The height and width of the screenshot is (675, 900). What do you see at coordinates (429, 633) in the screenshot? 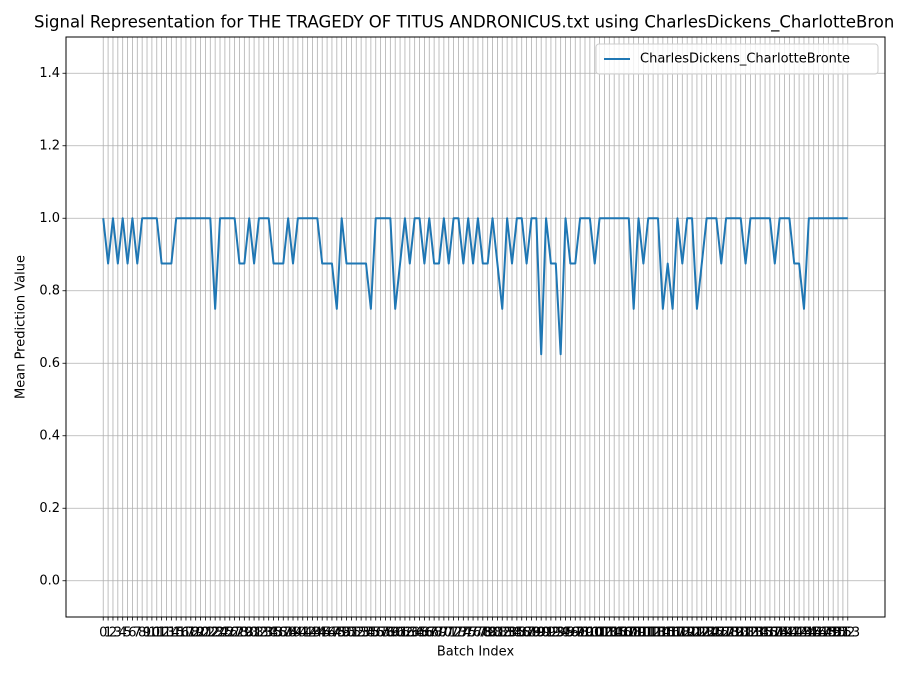
I see `x-tick-label: 67` at bounding box center [429, 633].